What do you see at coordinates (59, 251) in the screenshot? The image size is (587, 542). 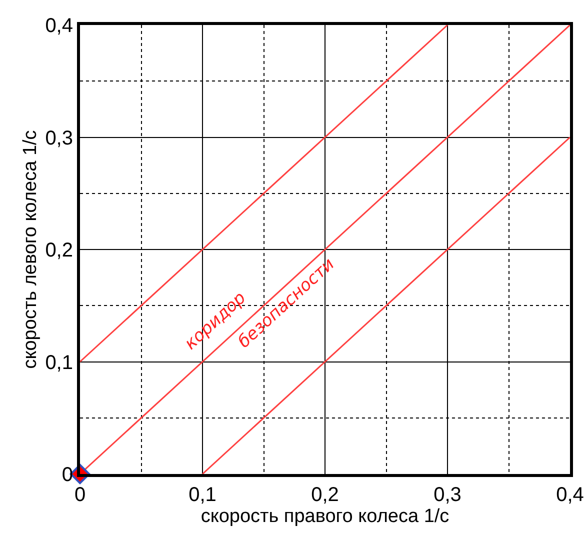 I see `y-tick-label: 0,2` at bounding box center [59, 251].